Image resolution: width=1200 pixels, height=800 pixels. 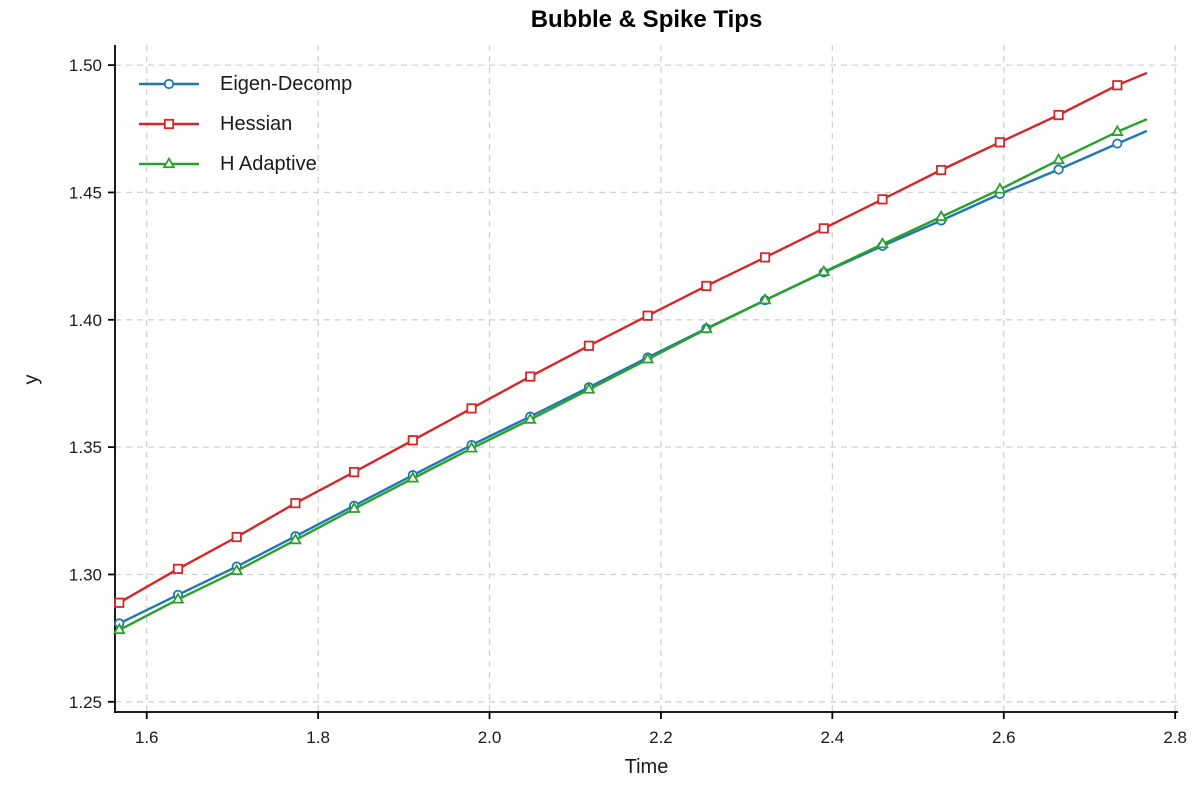 What do you see at coordinates (1175, 737) in the screenshot?
I see `x-tick-label: 2.8` at bounding box center [1175, 737].